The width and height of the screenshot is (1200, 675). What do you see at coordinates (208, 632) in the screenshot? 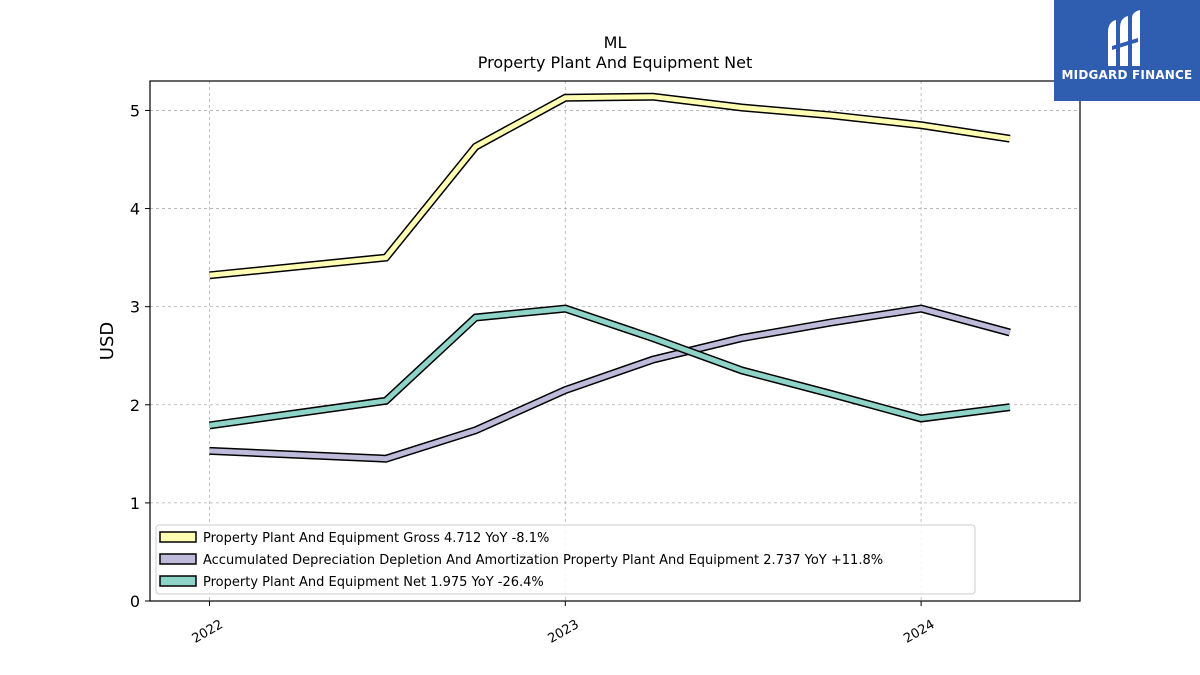
I see `x-tick-label: 2022` at bounding box center [208, 632].